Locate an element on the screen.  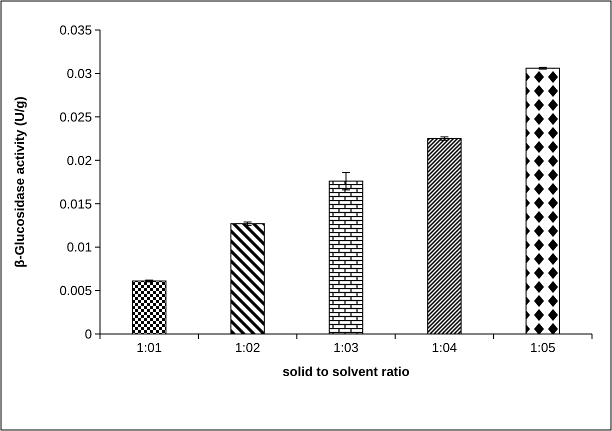
x-tick-label: 1:04 is located at coordinates (445, 347).